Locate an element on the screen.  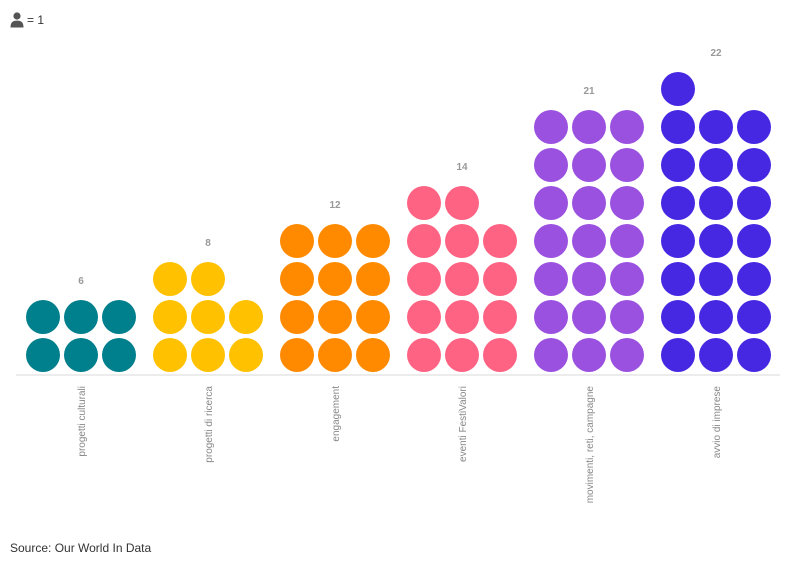
category-label: progetti culturali is located at coordinates (82, 421).